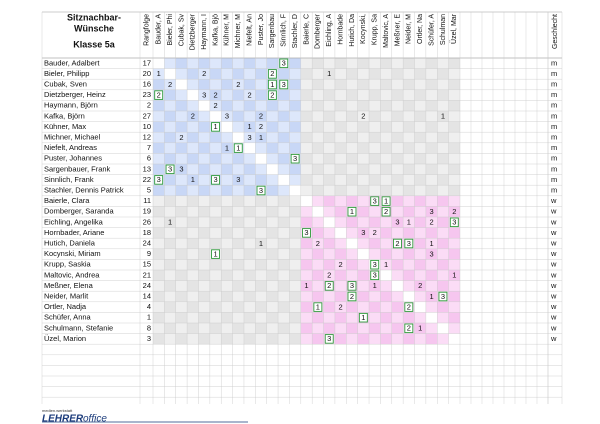  What do you see at coordinates (63, 419) in the screenshot?
I see `logo-brand: LEHRER` at bounding box center [63, 419].